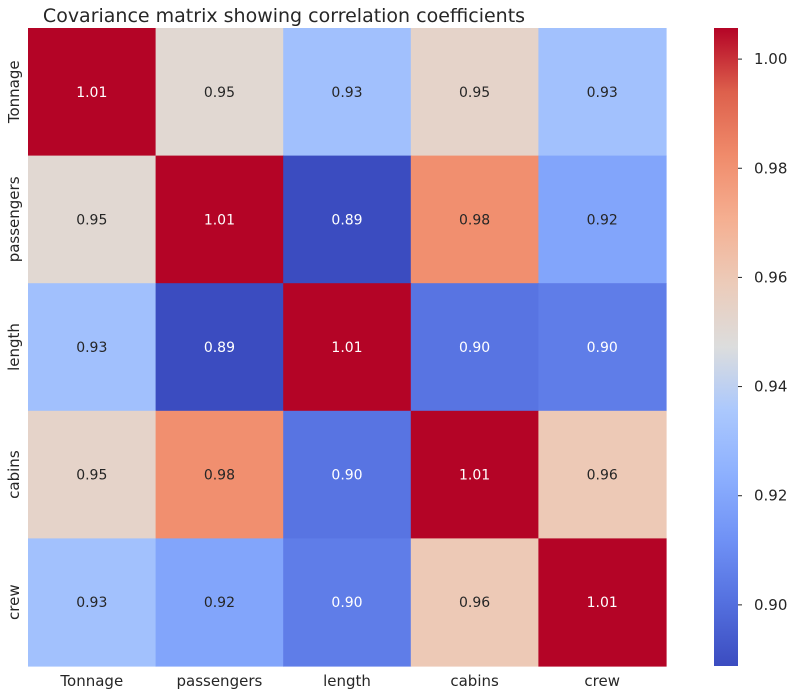 The width and height of the screenshot is (791, 695). I want to click on x-tick-label: Tonnage, so click(91, 681).